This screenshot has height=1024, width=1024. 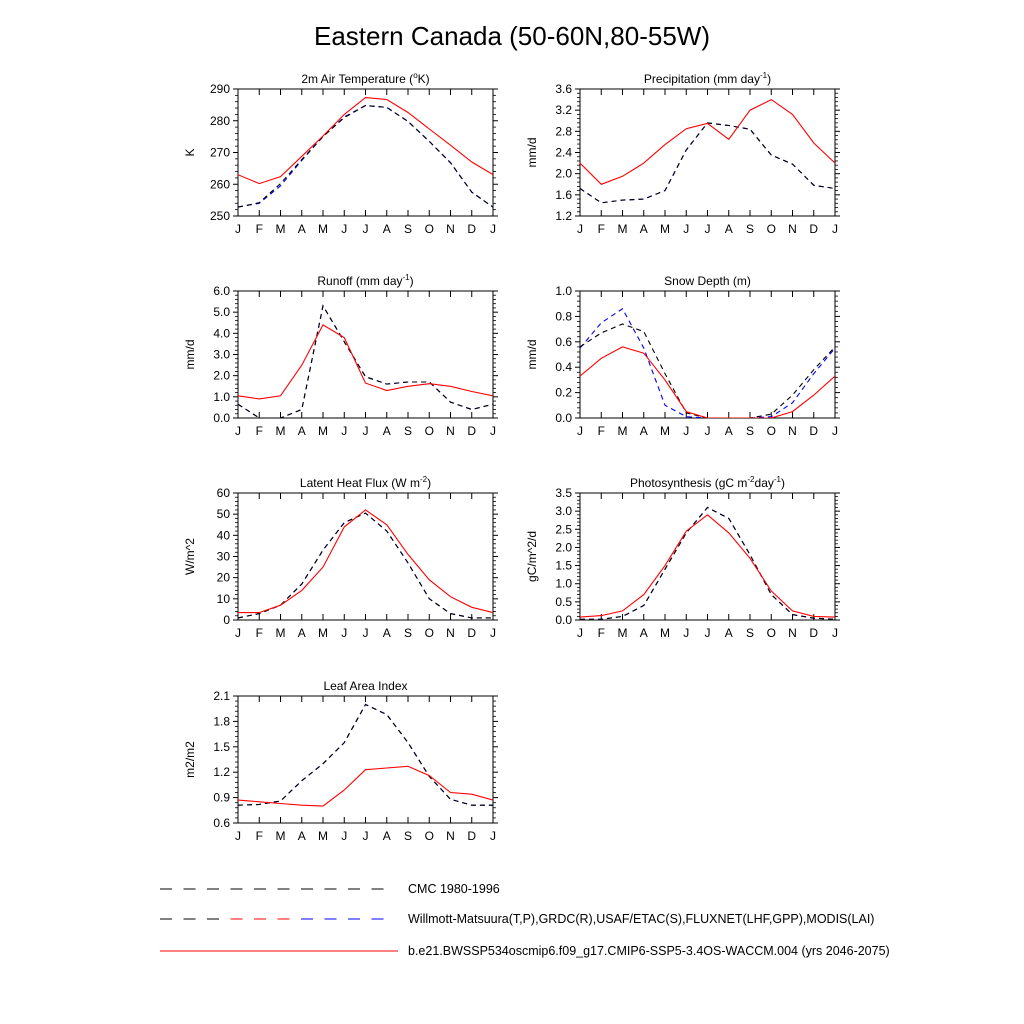 I want to click on y-tick-label: 0.9, so click(x=221, y=798).